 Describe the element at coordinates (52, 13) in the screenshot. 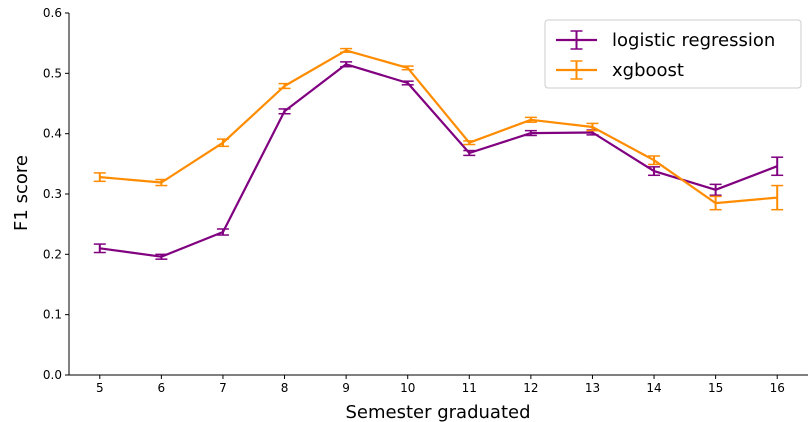

I see `y-tick-label: 0.6` at that location.